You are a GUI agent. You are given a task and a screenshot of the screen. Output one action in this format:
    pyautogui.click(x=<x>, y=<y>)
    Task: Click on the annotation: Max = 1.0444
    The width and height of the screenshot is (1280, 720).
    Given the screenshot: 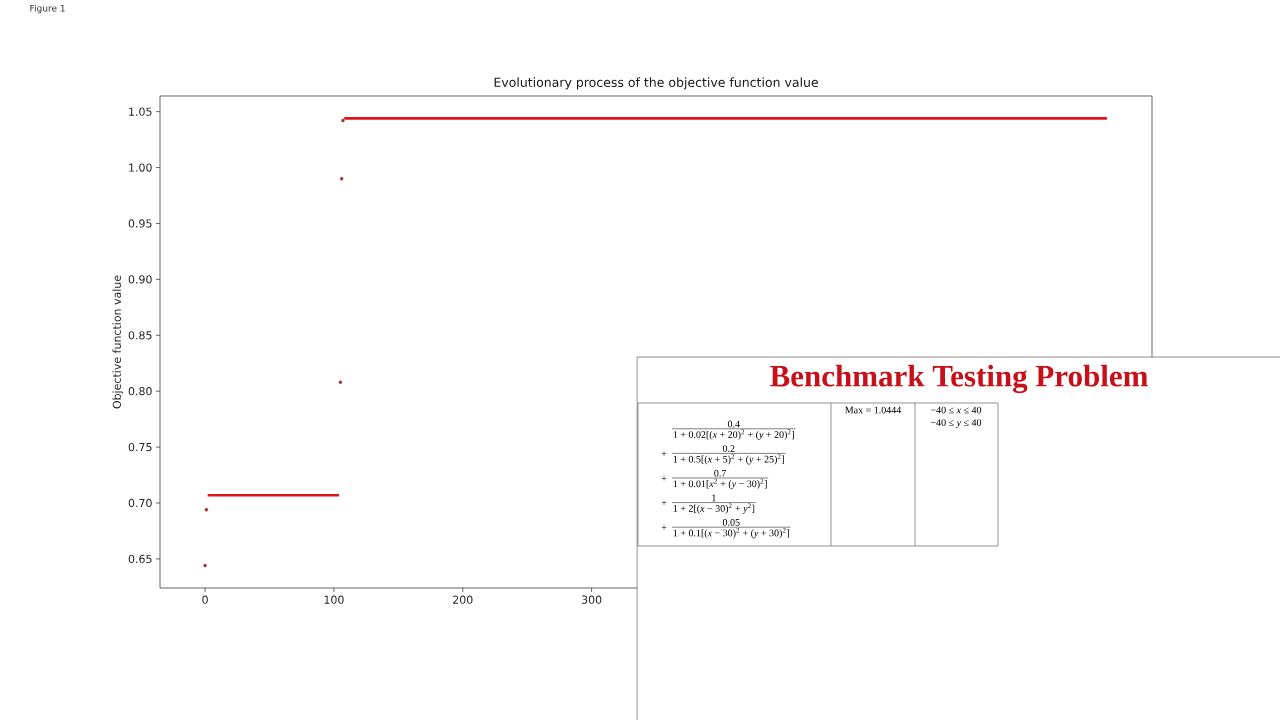 What is the action you would take?
    pyautogui.click(x=873, y=410)
    